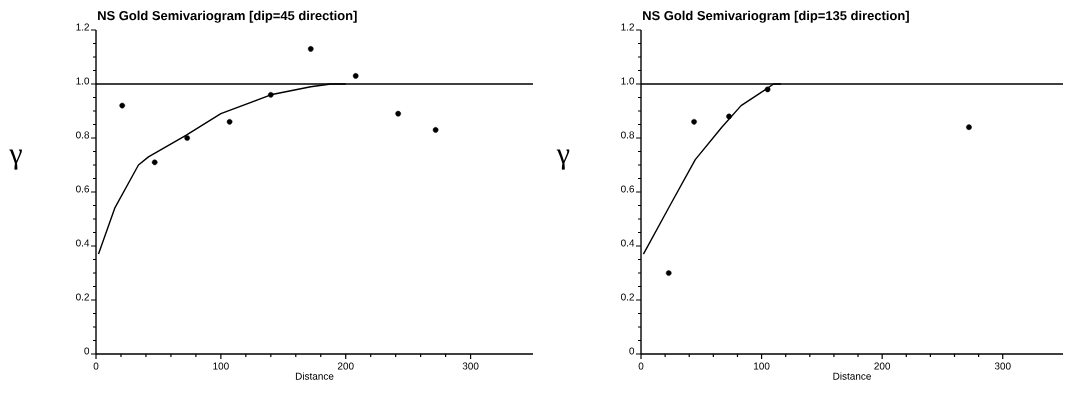  I want to click on chart-title: NS Gold Semivariogram [dip=135 direction], so click(776, 16).